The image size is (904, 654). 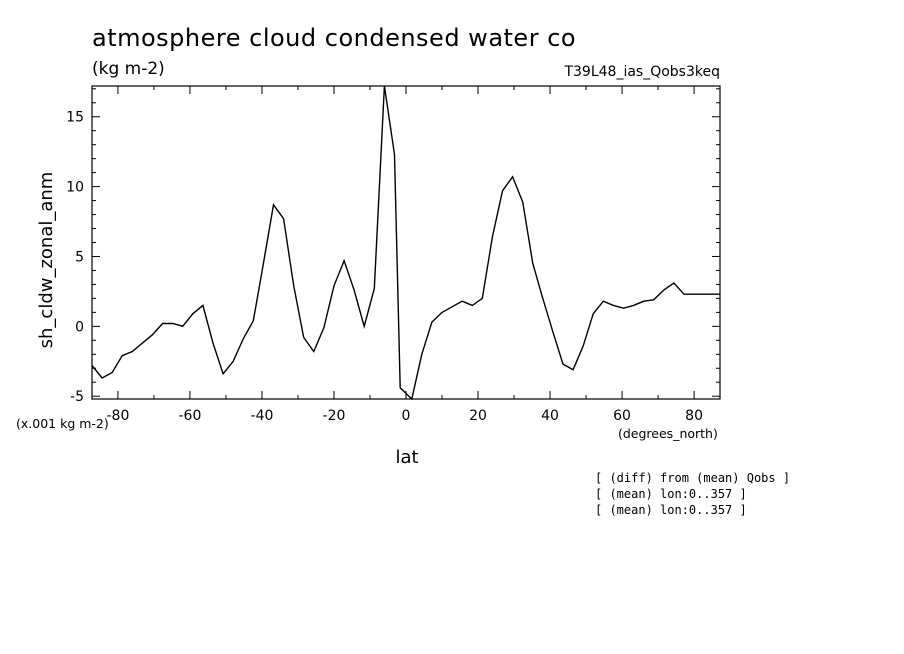 What do you see at coordinates (128, 69) in the screenshot?
I see `chart-units: (kg m-2)` at bounding box center [128, 69].